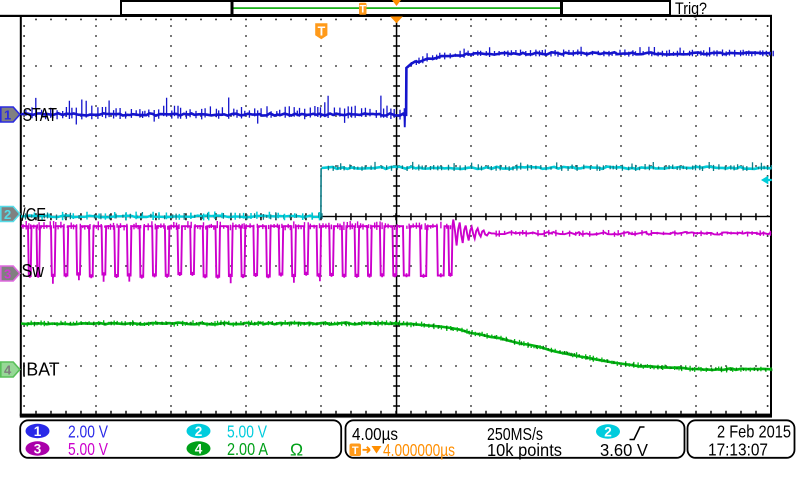 The height and width of the screenshot is (480, 800). I want to click on svg-text: 2.00 A, so click(247, 449).